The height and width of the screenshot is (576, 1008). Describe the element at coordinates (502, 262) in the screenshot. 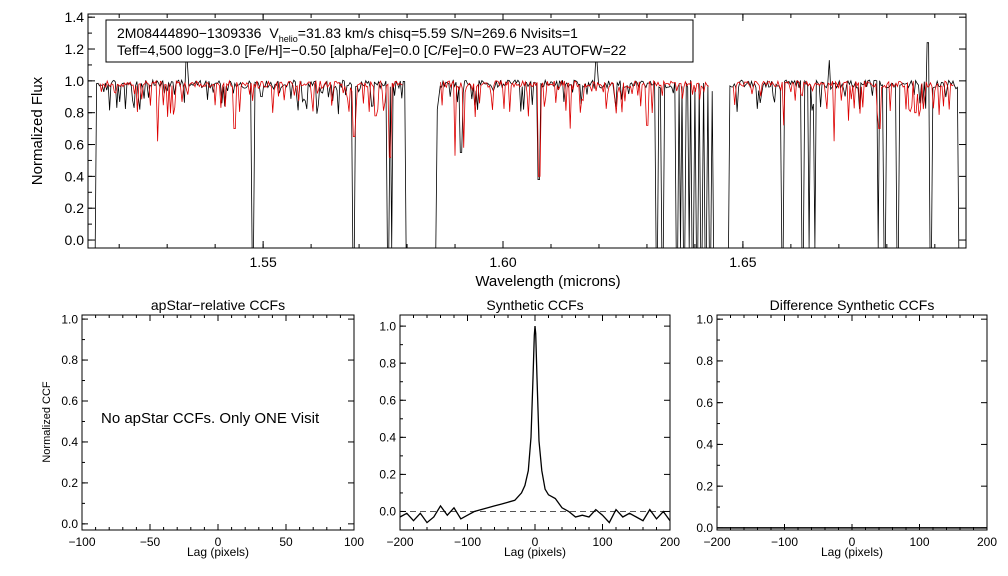

I see `x-tick-label: 1.60` at that location.